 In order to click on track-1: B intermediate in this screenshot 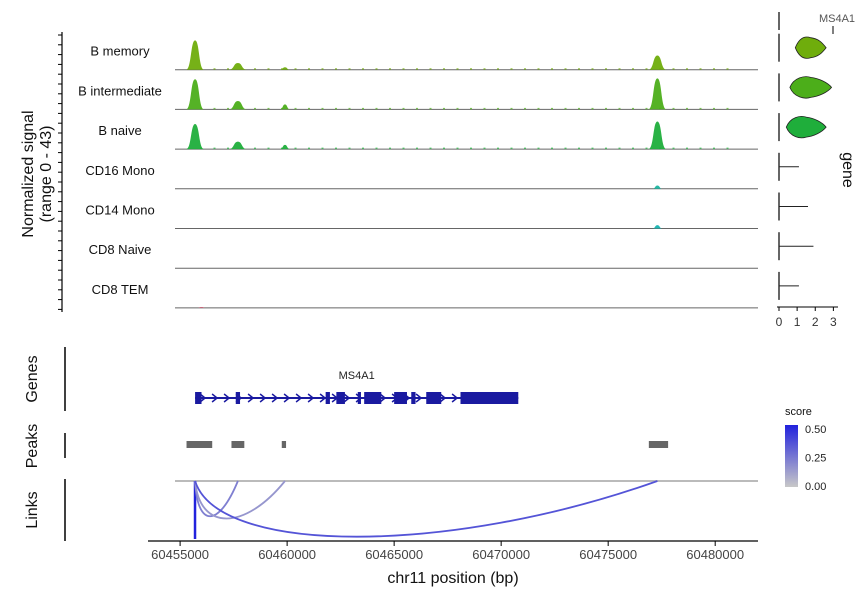, I will do `click(418, 94)`.